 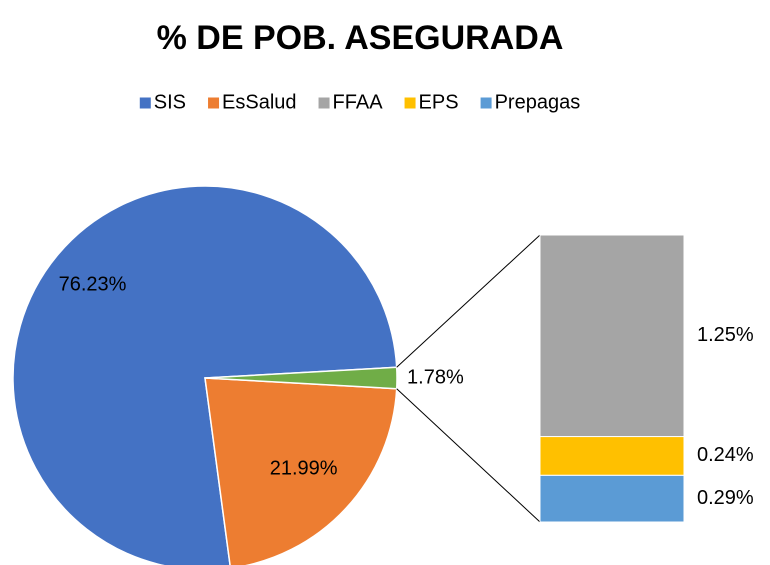 What do you see at coordinates (439, 102) in the screenshot?
I see `legend-label: EPS` at bounding box center [439, 102].